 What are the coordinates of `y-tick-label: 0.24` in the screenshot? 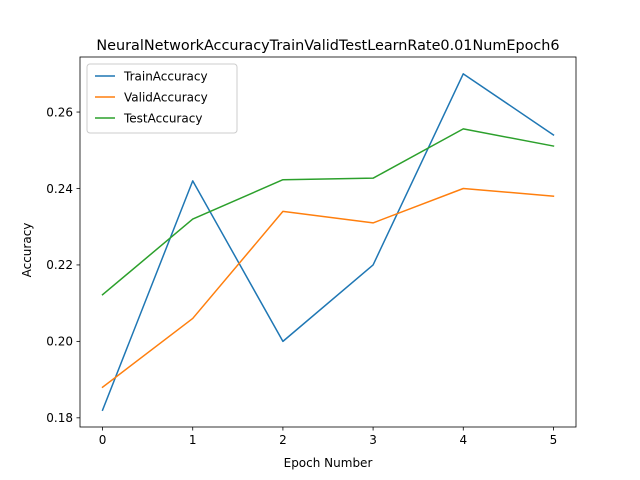 It's located at (59, 189).